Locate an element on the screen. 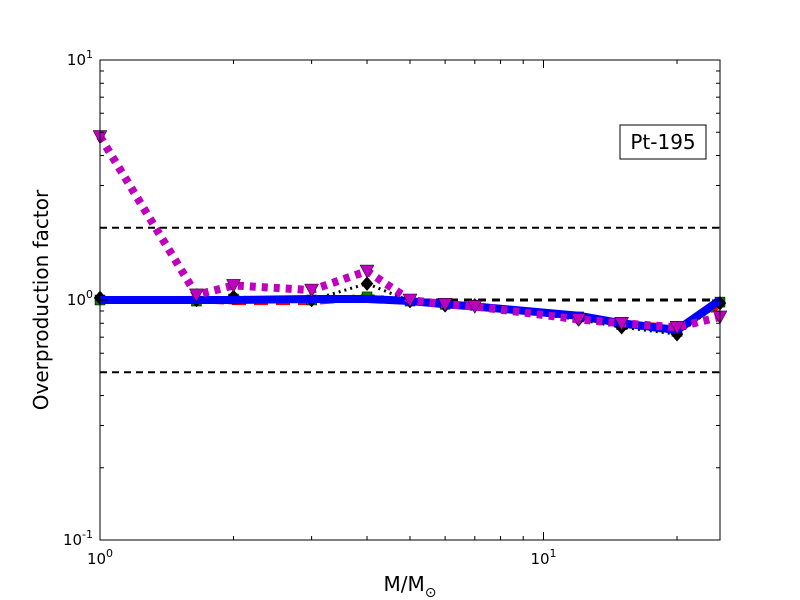 The width and height of the screenshot is (800, 600). x-tick-label-exp: 1 is located at coordinates (553, 553).